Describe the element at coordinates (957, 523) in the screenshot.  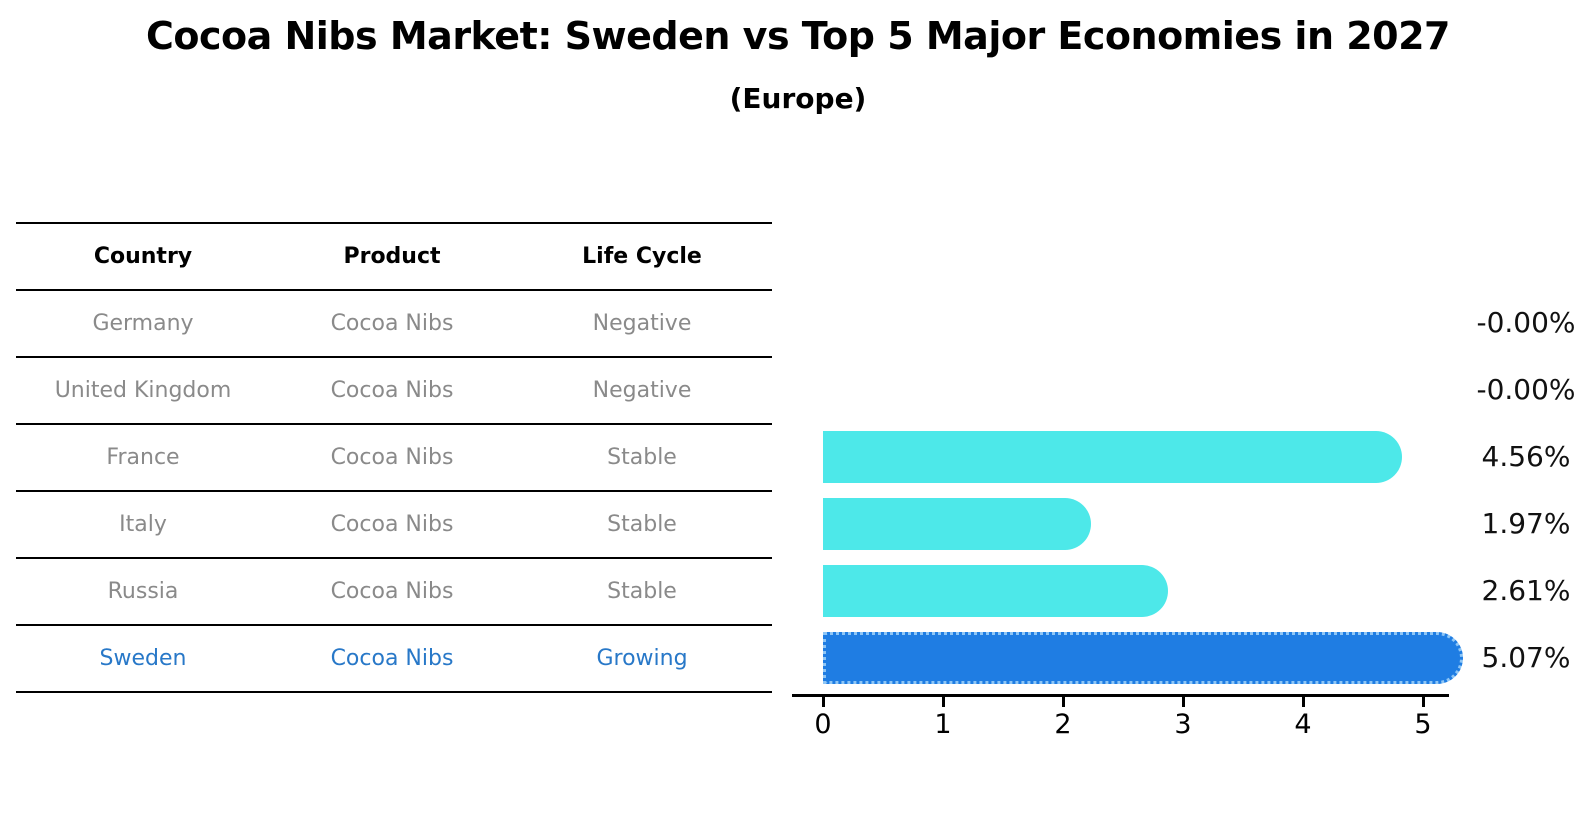
I see `bar-italy` at that location.